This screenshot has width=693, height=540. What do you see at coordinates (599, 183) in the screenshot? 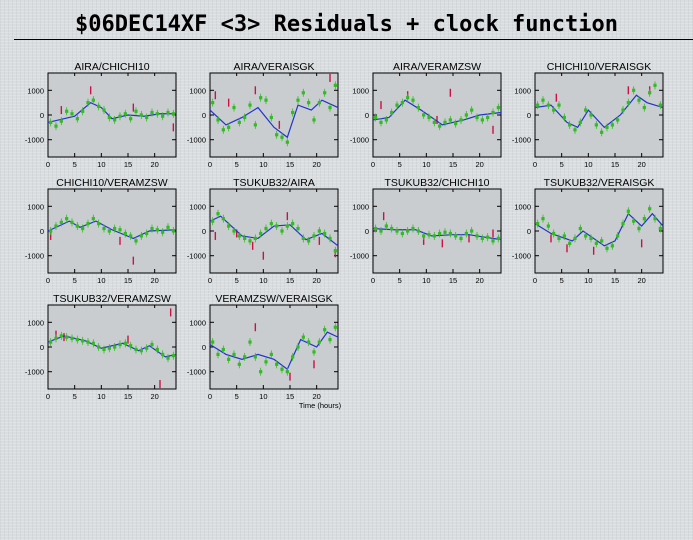
I see `plot-title: TSUKUB32/VERAISGK` at bounding box center [599, 183].